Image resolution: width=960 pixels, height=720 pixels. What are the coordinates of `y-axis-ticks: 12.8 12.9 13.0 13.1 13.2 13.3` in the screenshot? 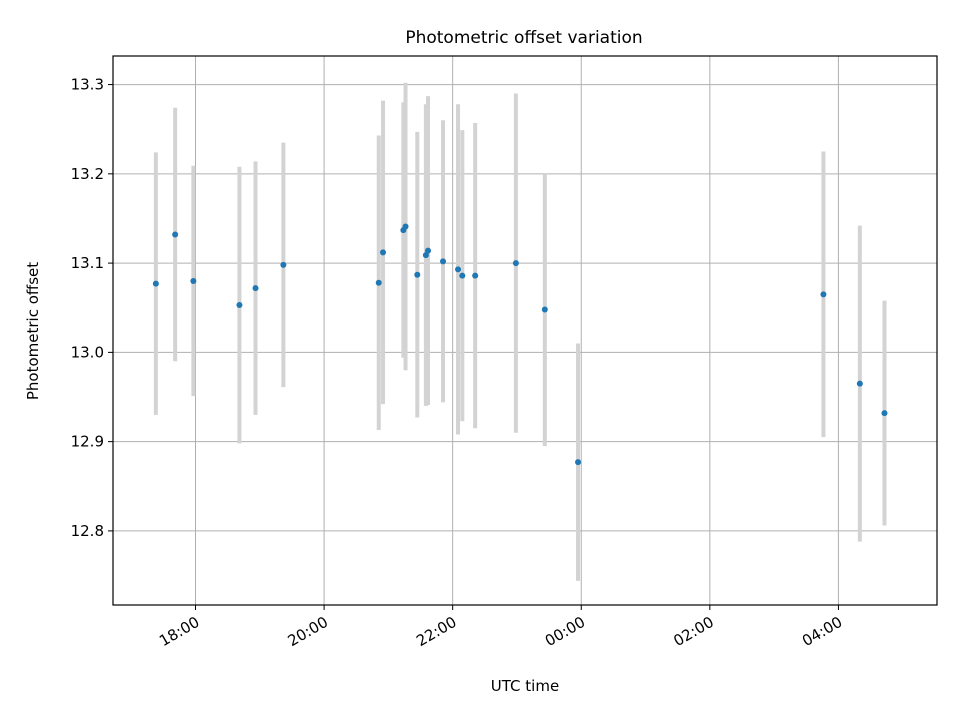 It's located at (92, 308).